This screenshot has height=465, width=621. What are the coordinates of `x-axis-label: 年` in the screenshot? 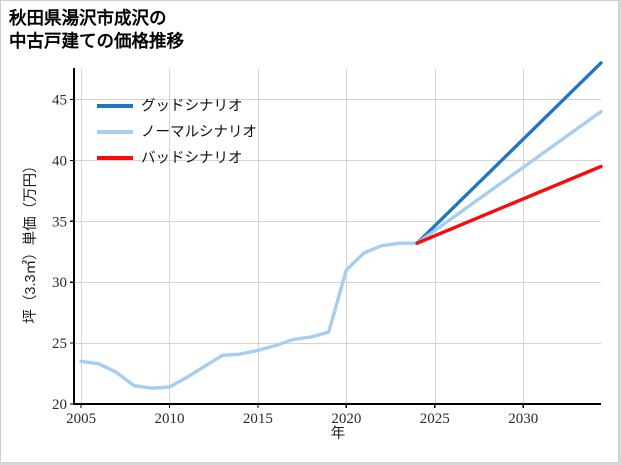 It's located at (338, 433).